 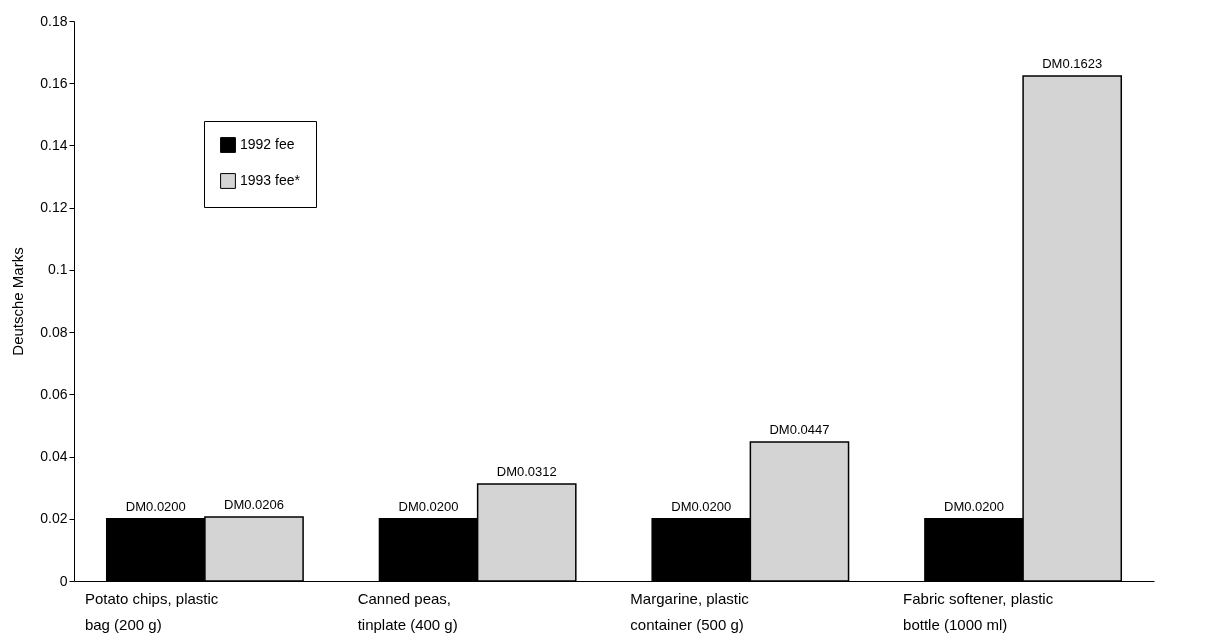 What do you see at coordinates (54, 82) in the screenshot?
I see `y-tick-label: 0.16` at bounding box center [54, 82].